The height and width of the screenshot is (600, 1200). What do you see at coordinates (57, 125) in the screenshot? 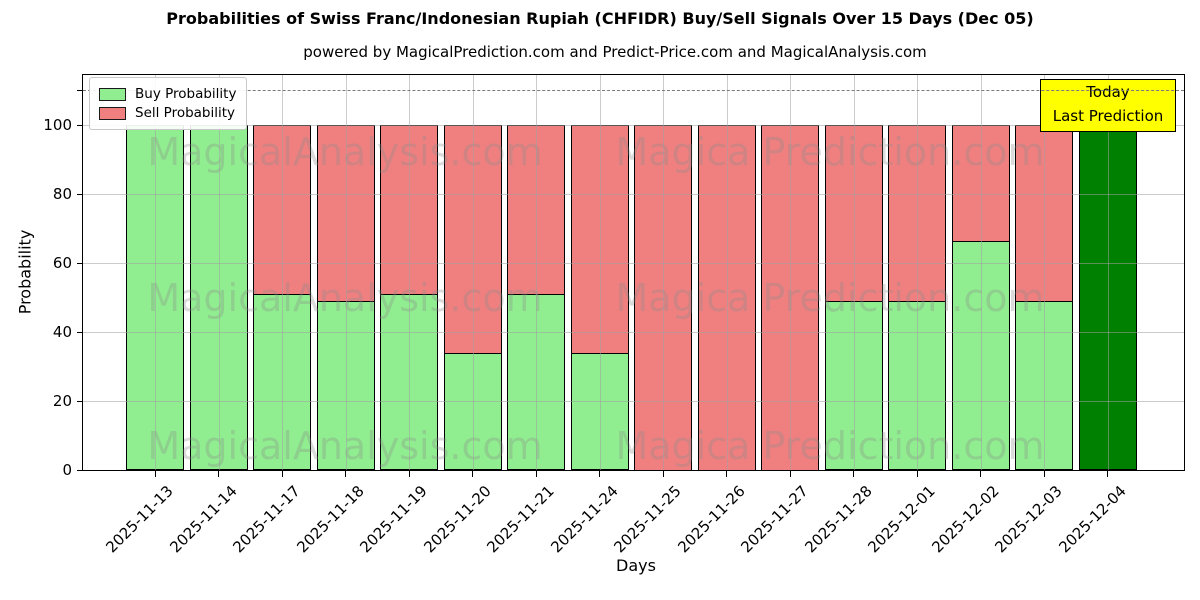
I see `y-tick-label: 100` at bounding box center [57, 125].